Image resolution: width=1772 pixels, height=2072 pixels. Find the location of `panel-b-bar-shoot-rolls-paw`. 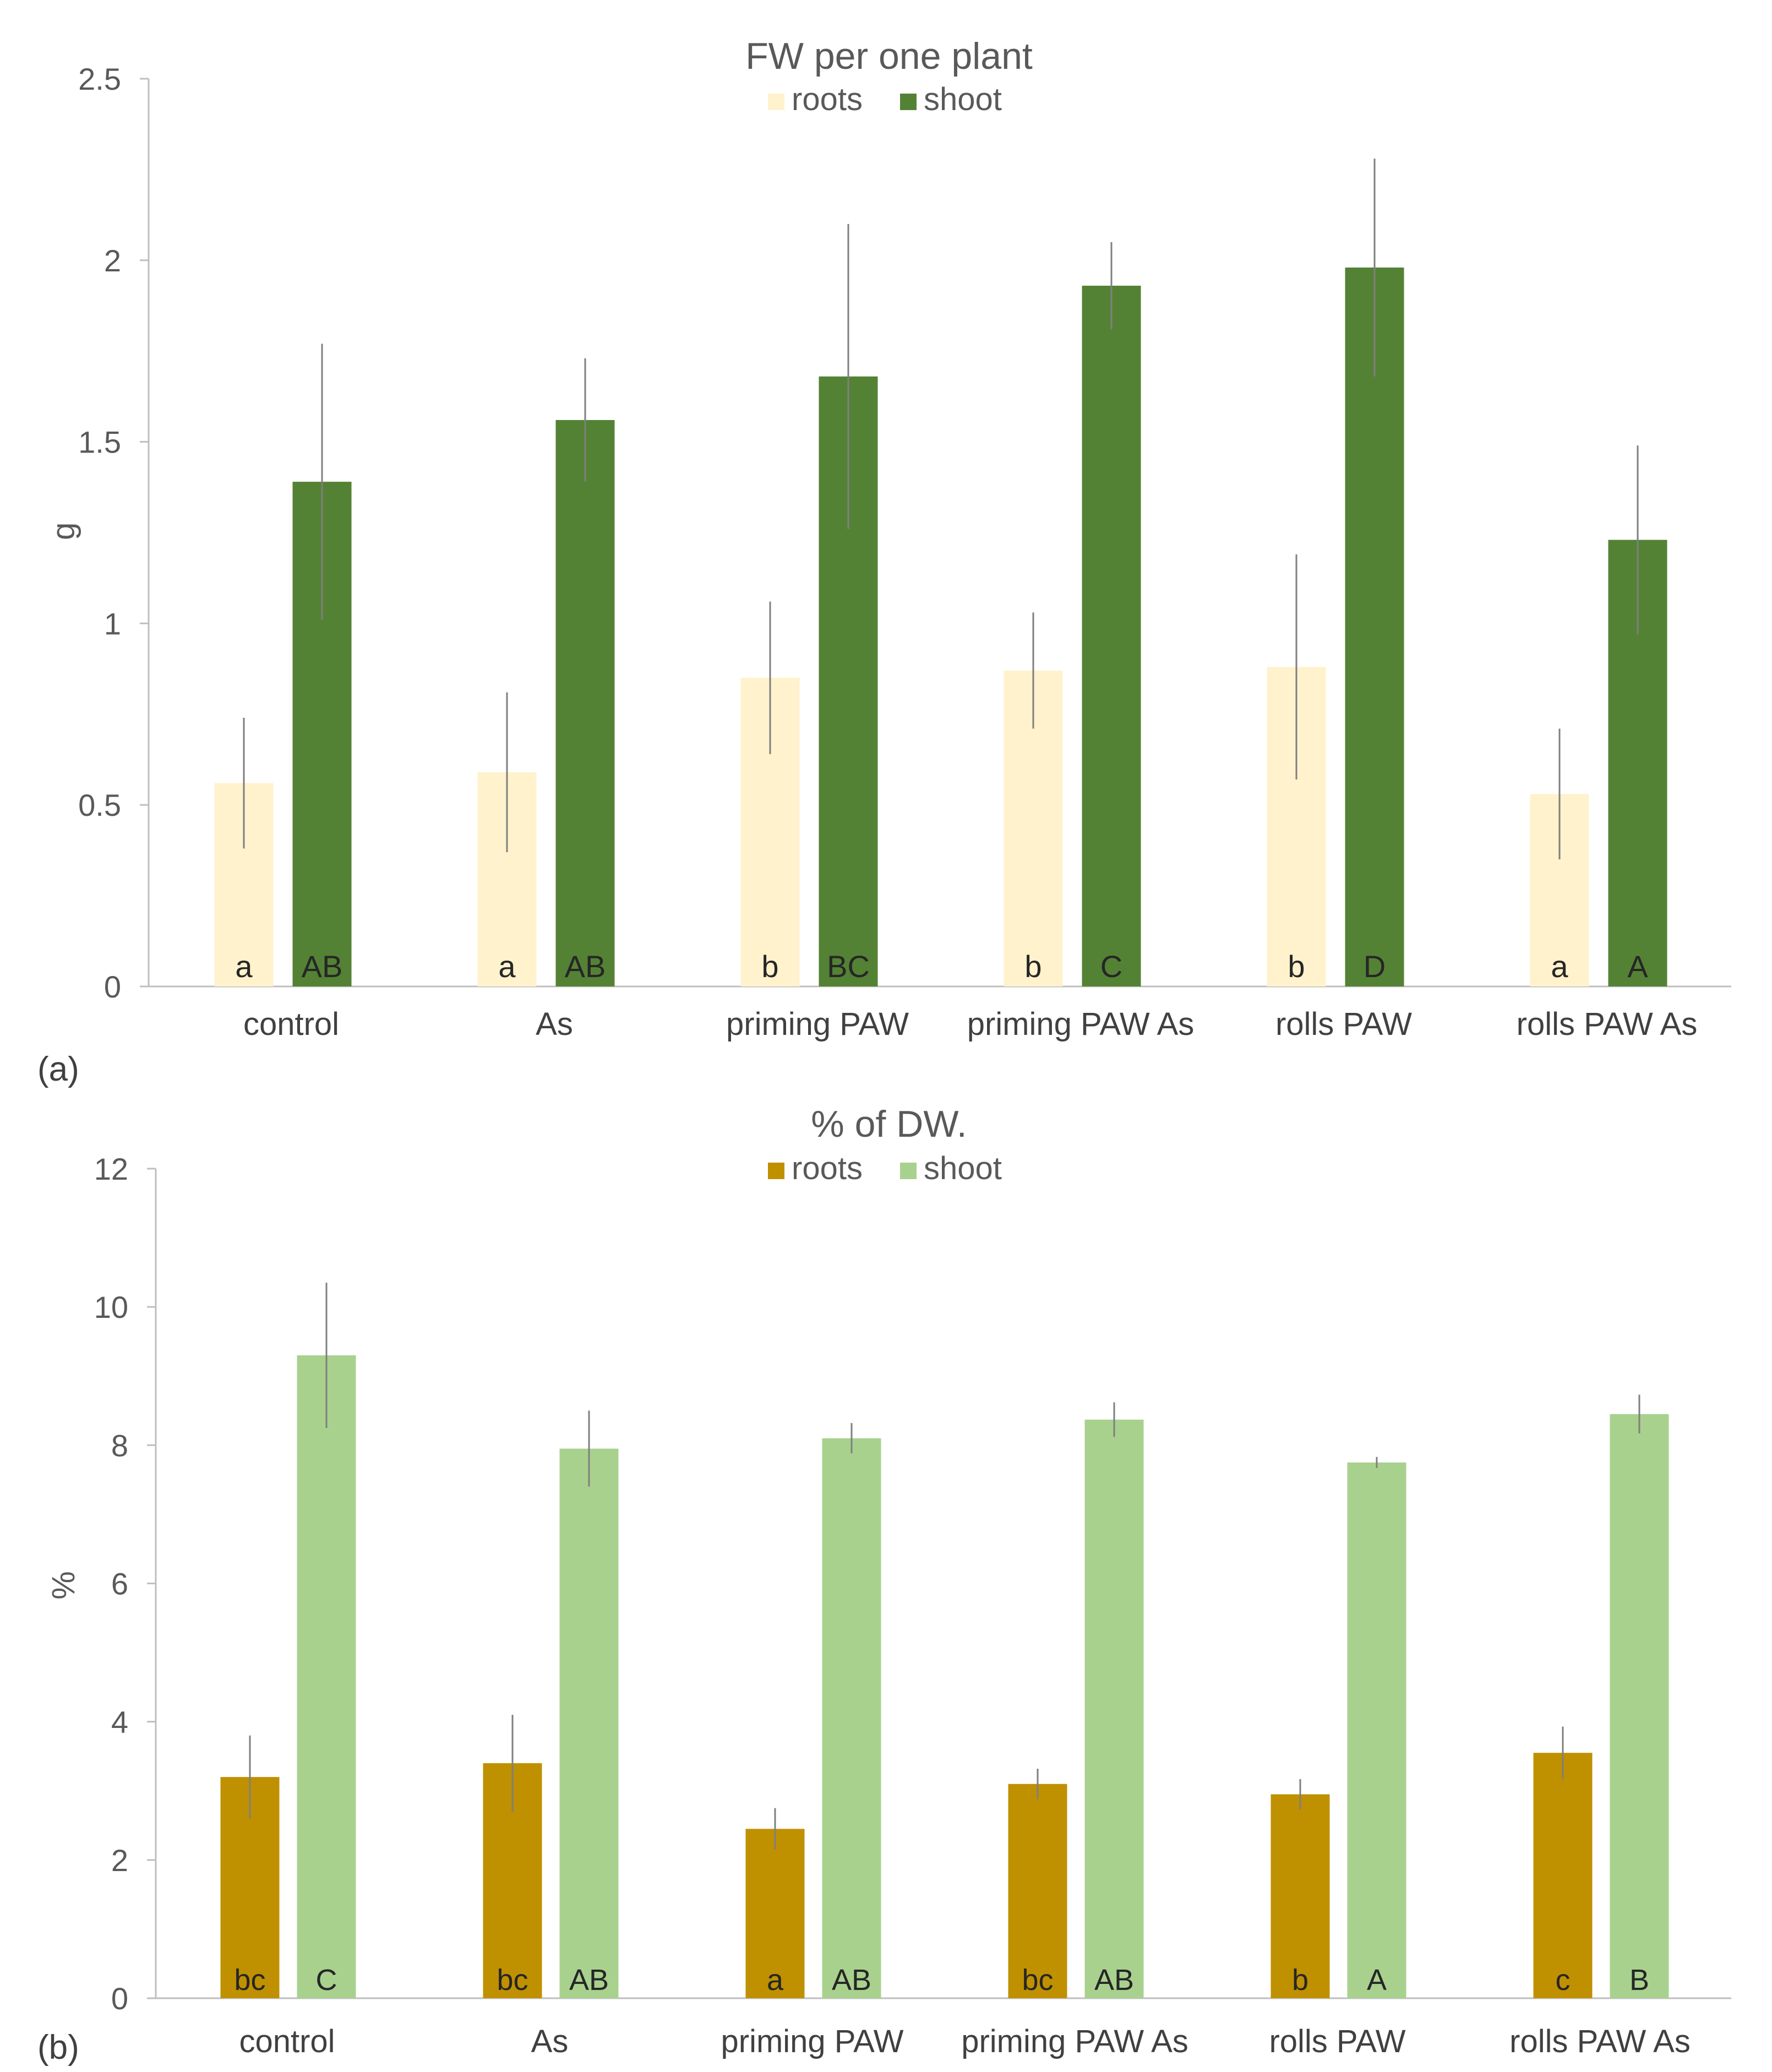

panel-b-bar-shoot-rolls-paw is located at coordinates (1376, 1730).